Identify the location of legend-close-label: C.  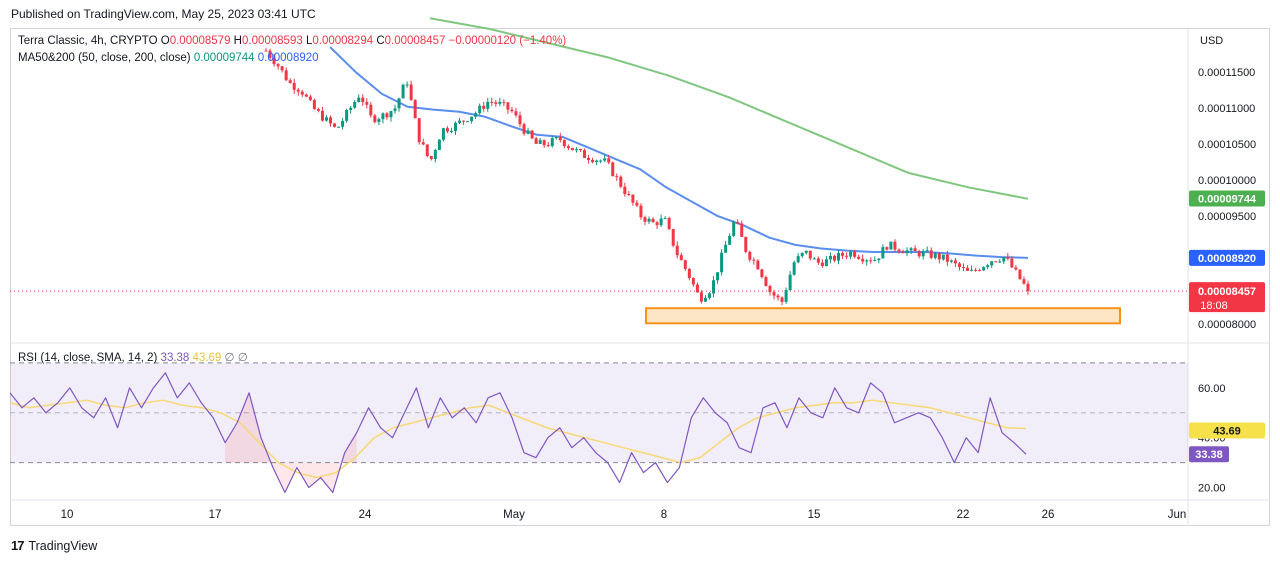
(380, 41).